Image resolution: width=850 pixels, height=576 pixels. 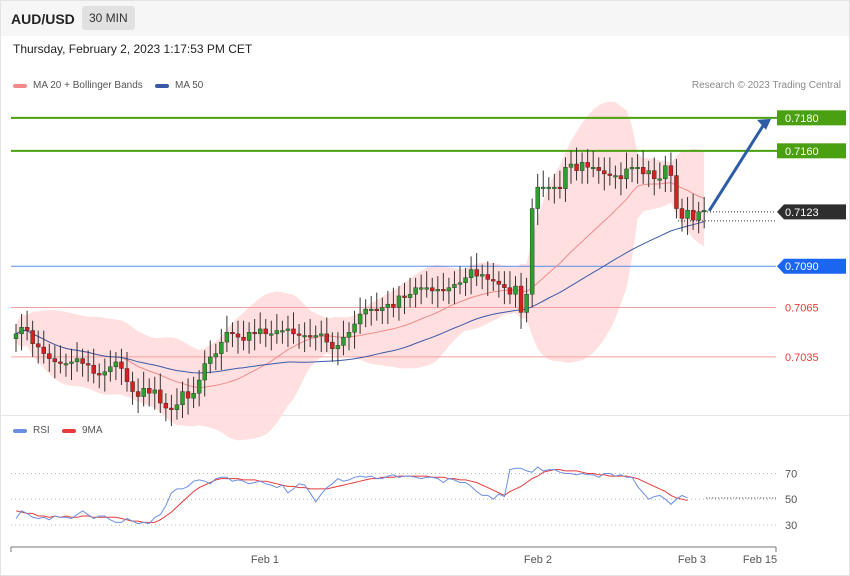 What do you see at coordinates (92, 430) in the screenshot?
I see `rsi-ma-legend-label: 9MA` at bounding box center [92, 430].